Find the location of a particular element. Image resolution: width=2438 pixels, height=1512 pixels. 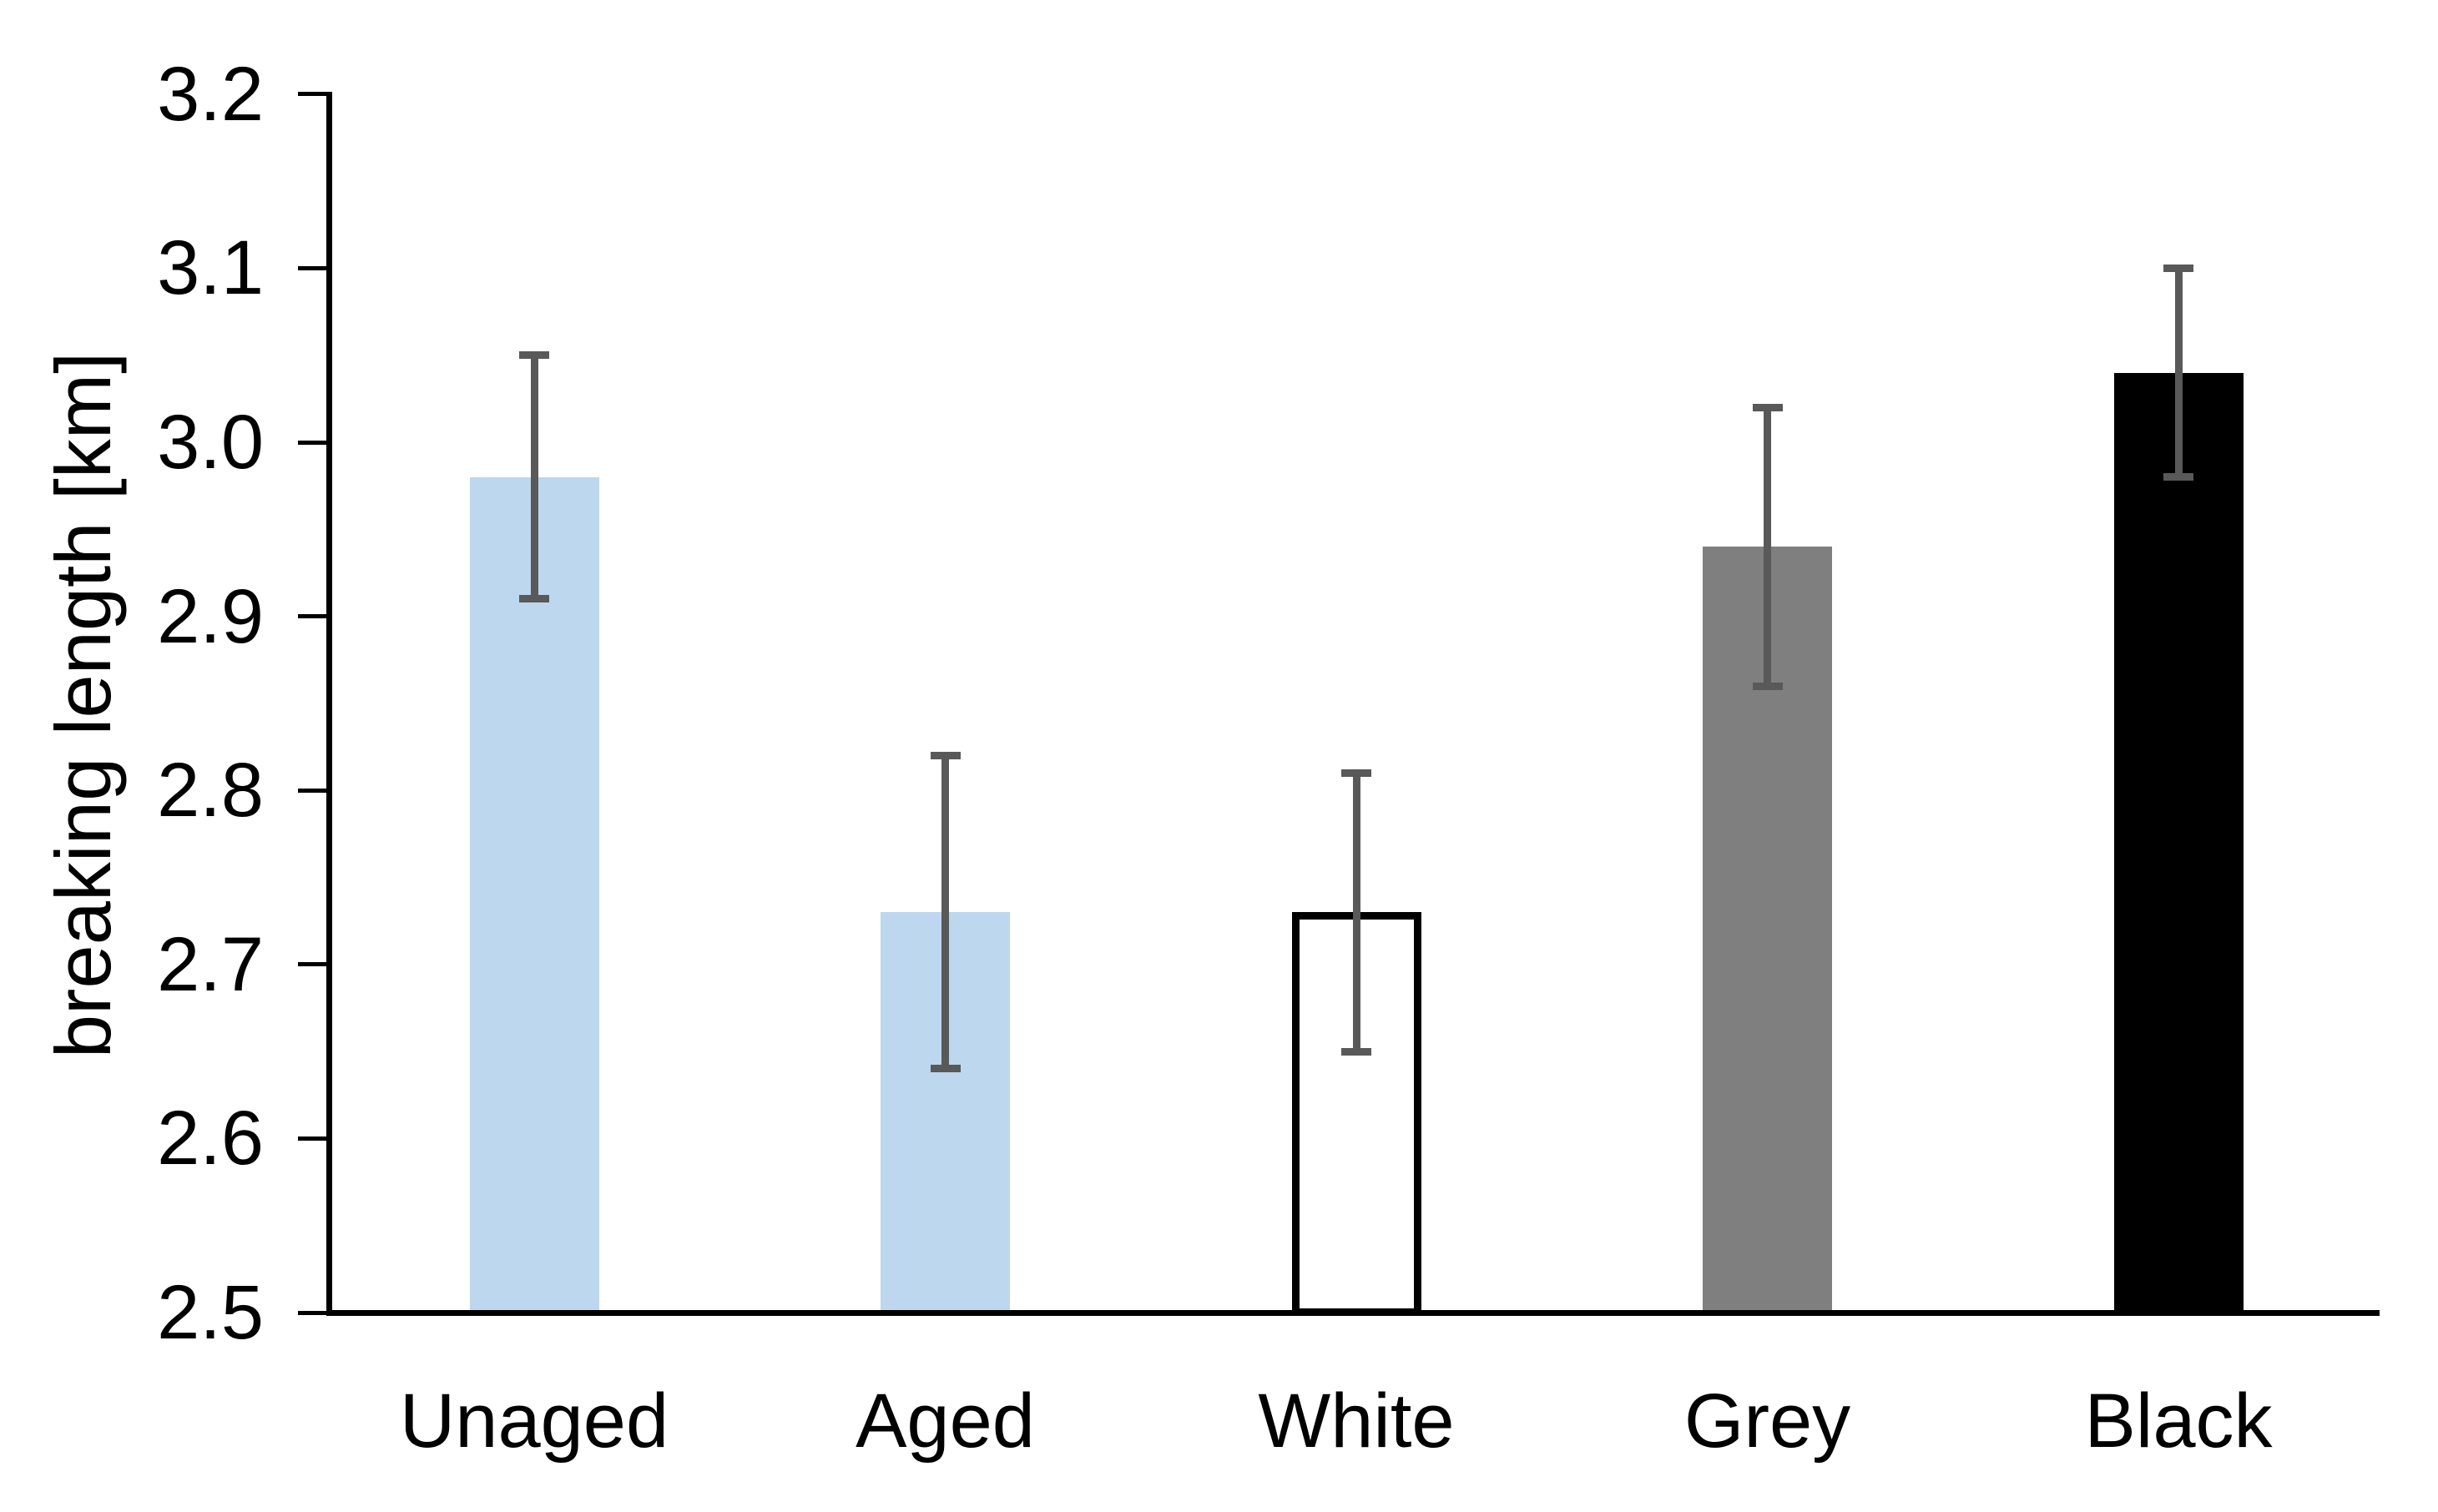

x-category-label-white: White is located at coordinates (1356, 1421).